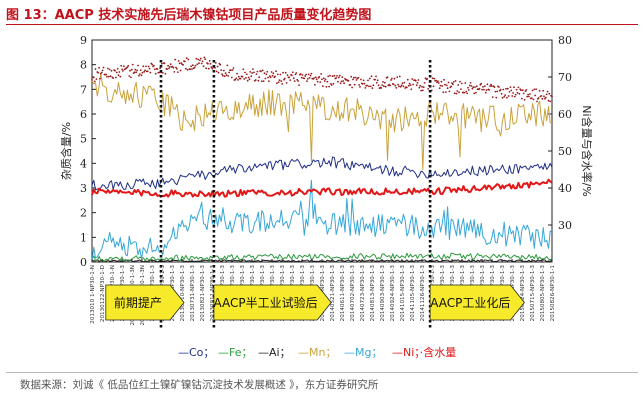 This screenshot has height=401, width=644. I want to click on x-tick-label: 20141105-NP30-1-3, so click(413, 293).